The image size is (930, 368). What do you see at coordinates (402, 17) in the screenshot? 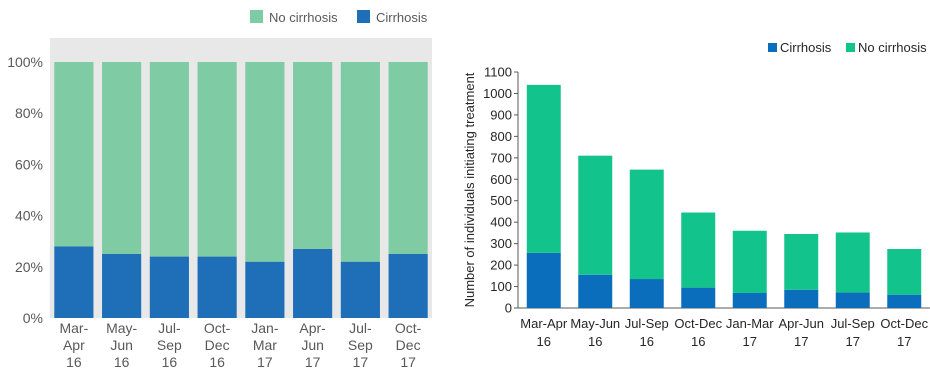
I see `left-legend-label: Cirrhosis` at bounding box center [402, 17].